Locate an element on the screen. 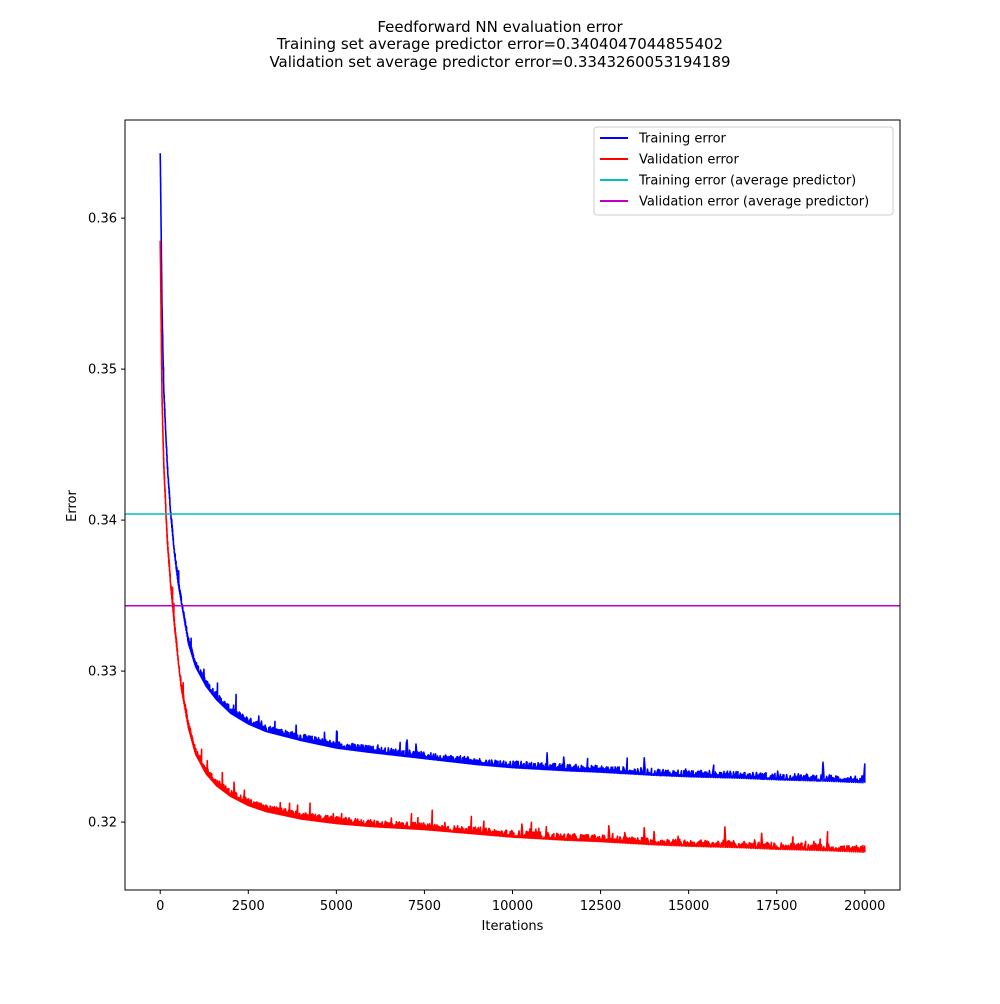  y-axis-label: Error is located at coordinates (72, 506).